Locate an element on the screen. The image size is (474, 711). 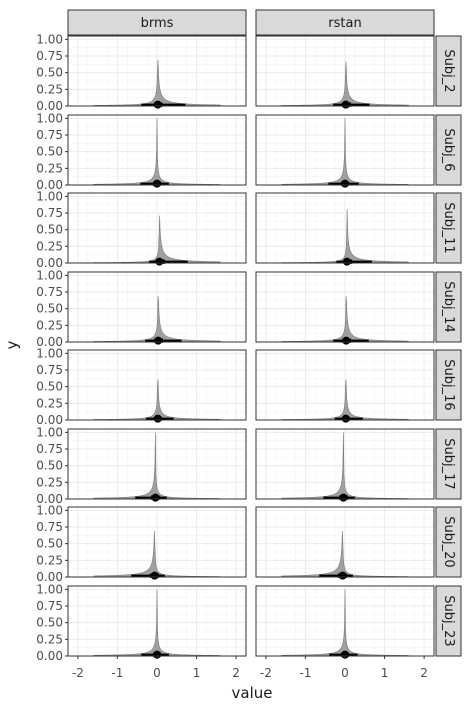
column-strip-rstan is located at coordinates (345, 22).